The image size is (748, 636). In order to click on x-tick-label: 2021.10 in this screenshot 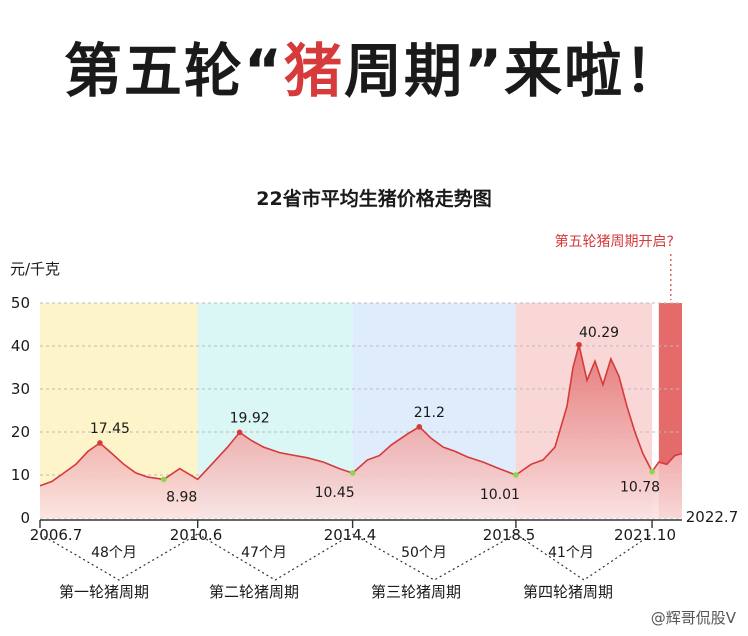, I will do `click(645, 535)`.